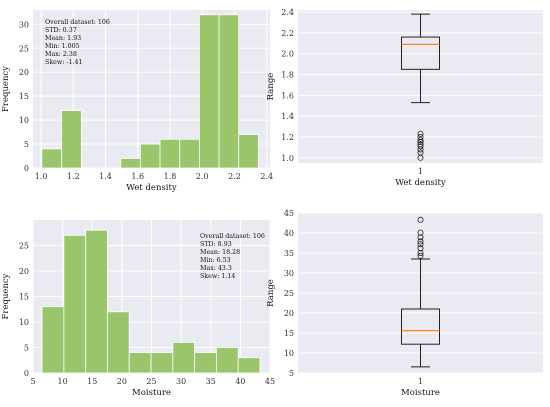  I want to click on y-tick-label: 1.8, so click(287, 75).